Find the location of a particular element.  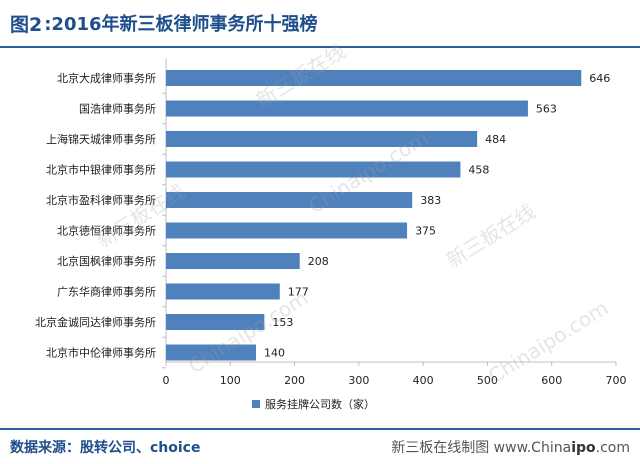

data-label: 484 is located at coordinates (495, 139).